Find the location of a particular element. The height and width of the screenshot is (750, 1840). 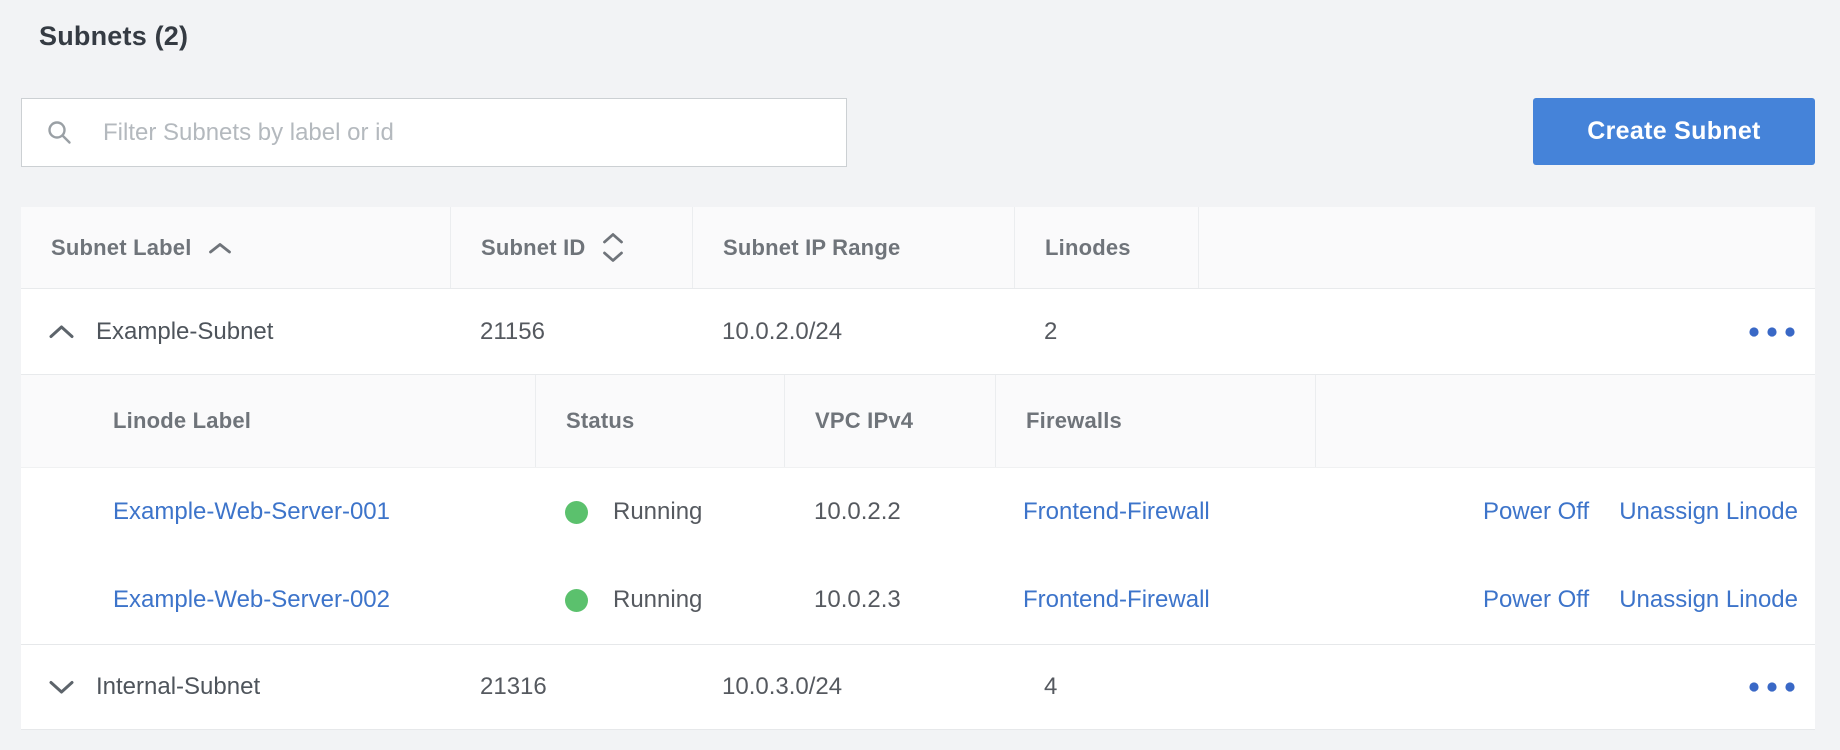

header-subnet-id: Subnet ID is located at coordinates (571, 247).